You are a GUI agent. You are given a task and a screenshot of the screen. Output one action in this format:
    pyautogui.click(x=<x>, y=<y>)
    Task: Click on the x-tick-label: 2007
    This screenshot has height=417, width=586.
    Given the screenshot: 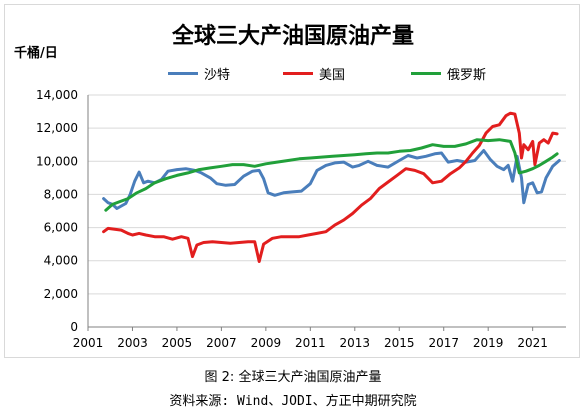 What is the action you would take?
    pyautogui.click(x=221, y=343)
    